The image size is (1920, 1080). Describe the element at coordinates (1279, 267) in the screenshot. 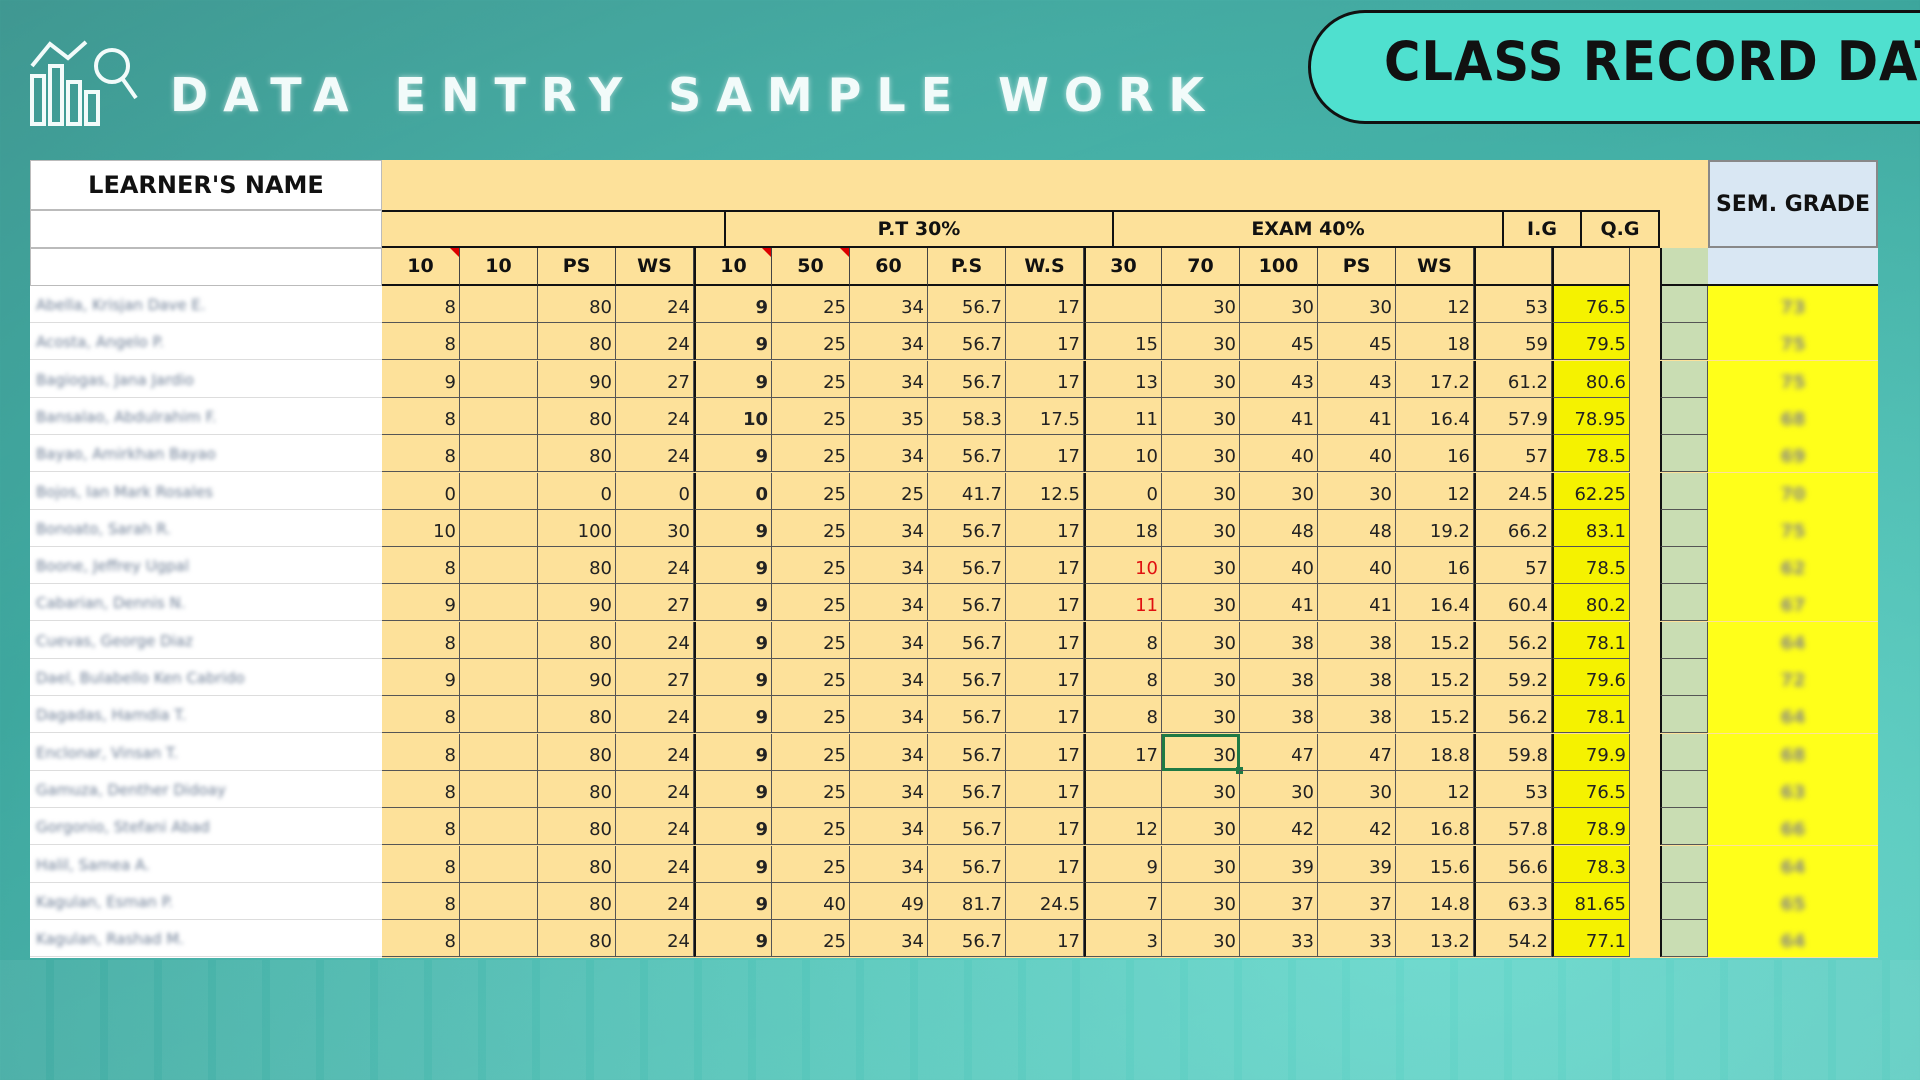

I see `column-header-11: 100` at that location.